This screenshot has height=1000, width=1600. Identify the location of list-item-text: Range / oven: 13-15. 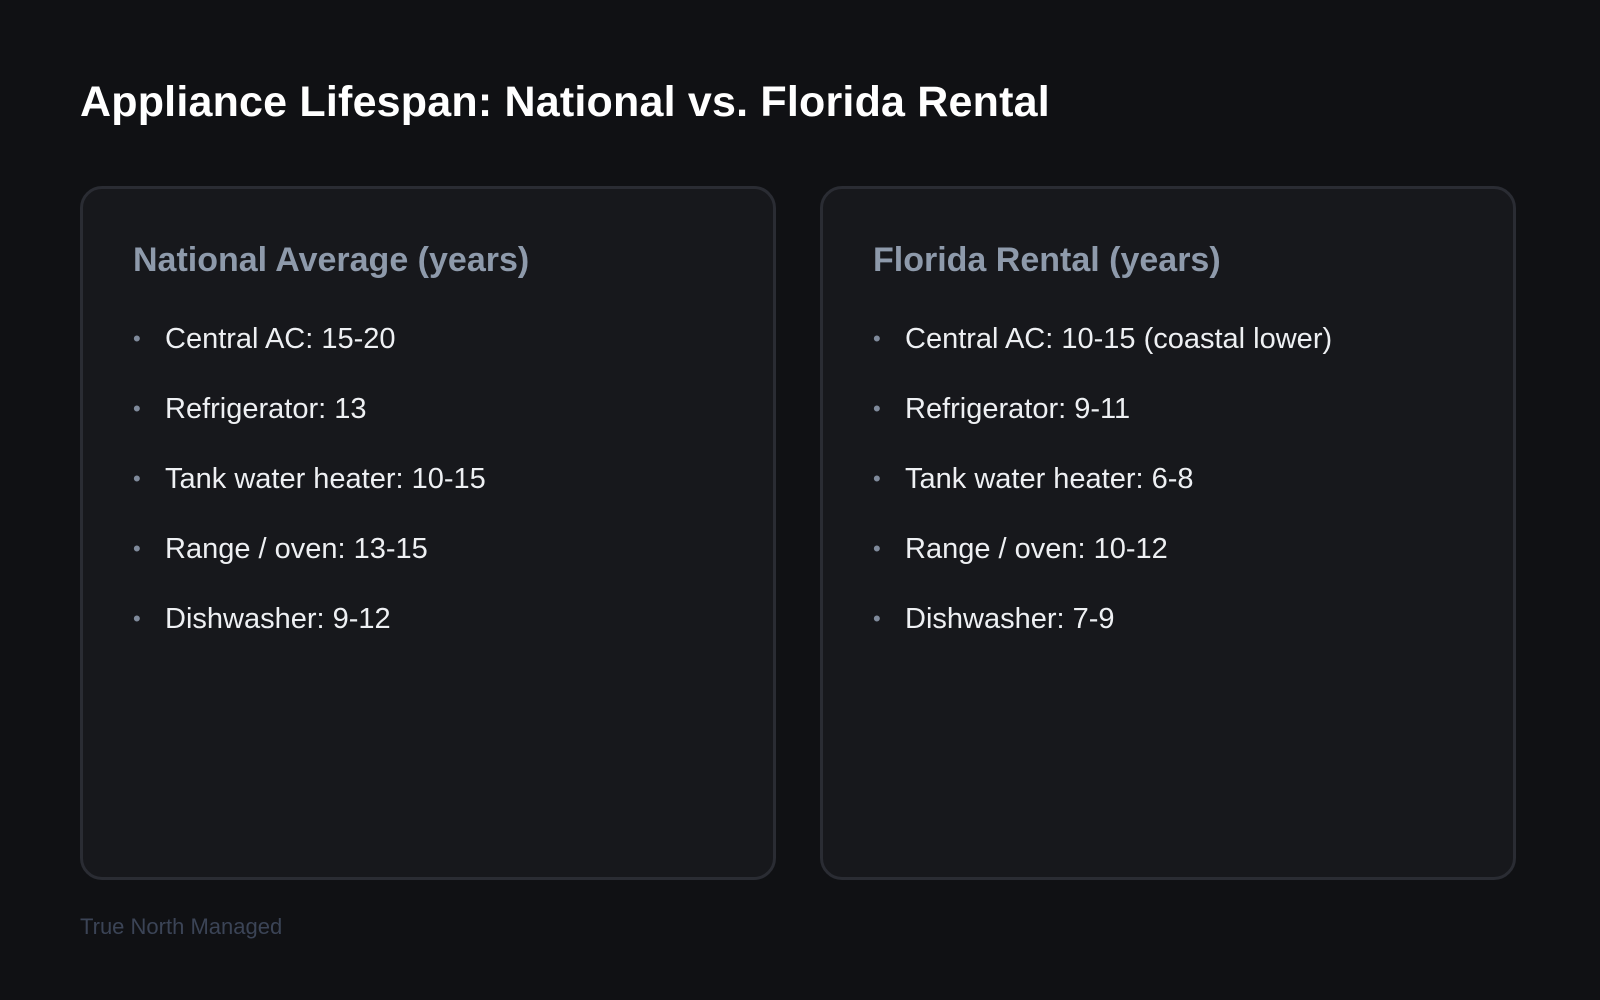
(296, 548).